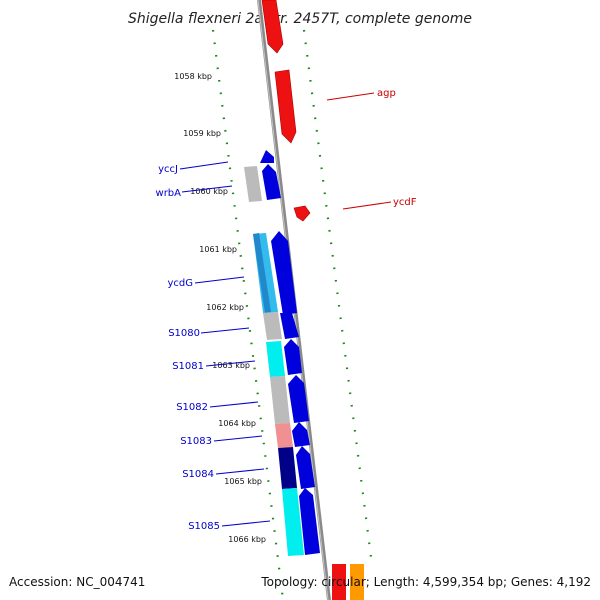  What do you see at coordinates (198, 474) in the screenshot?
I see `gene-label-S1084: S1084` at bounding box center [198, 474].